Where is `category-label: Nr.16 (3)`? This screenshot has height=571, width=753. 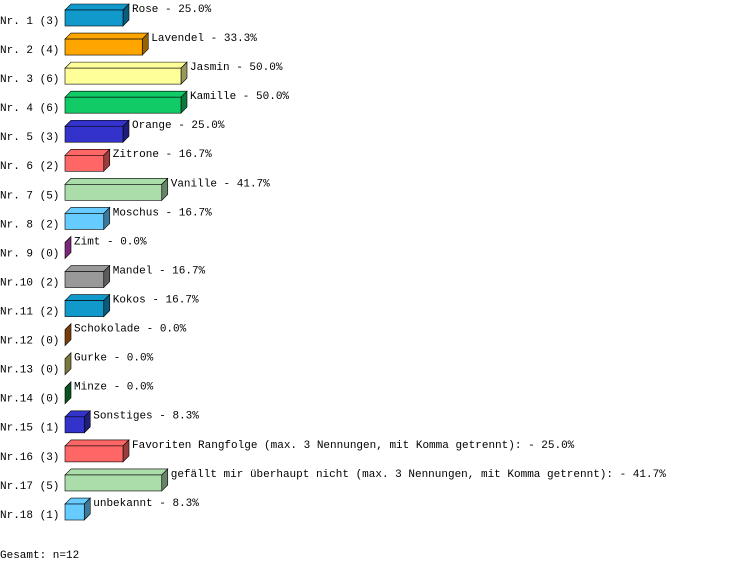
category-label: Nr.16 (3) is located at coordinates (29, 458).